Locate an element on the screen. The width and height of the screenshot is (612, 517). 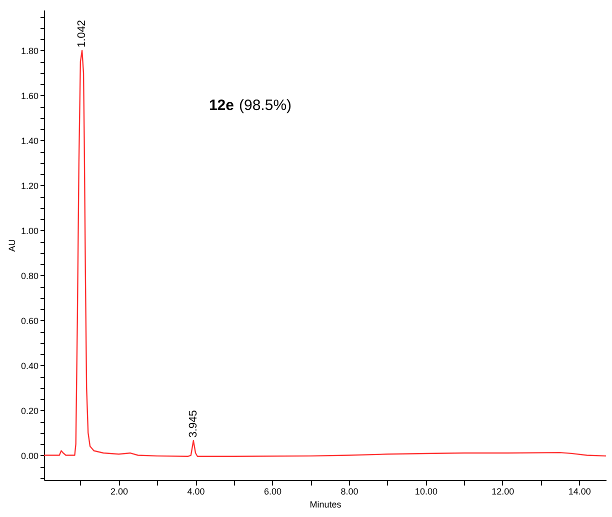
y-tick-label: 1.40 is located at coordinates (29, 141).